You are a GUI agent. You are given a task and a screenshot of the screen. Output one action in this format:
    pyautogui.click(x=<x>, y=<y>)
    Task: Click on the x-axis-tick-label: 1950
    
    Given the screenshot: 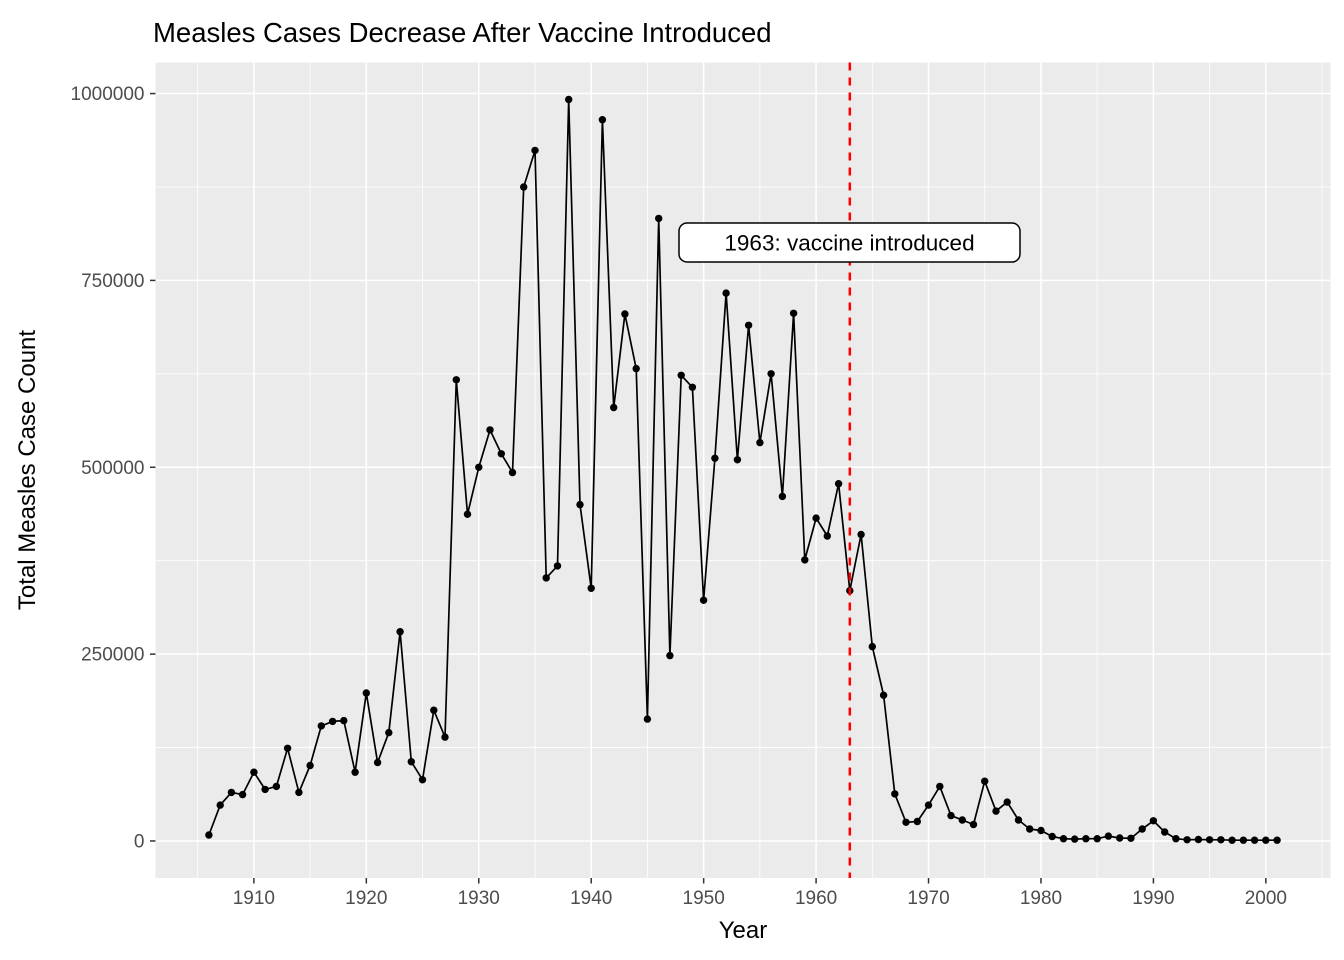 What is the action you would take?
    pyautogui.click(x=704, y=898)
    